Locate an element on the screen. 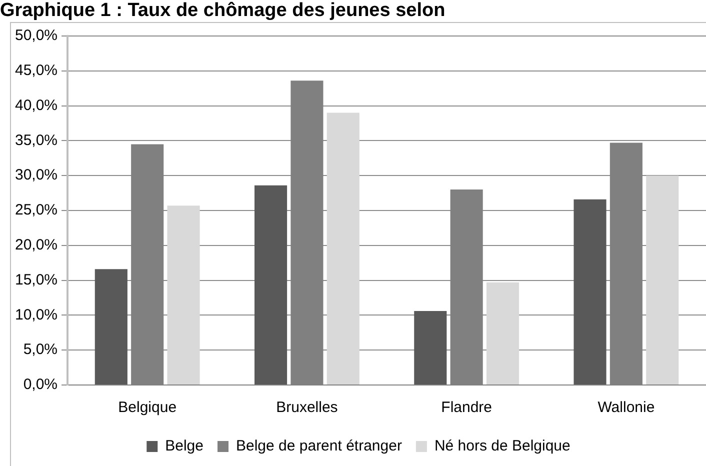  x-tick-label: Bruxelles is located at coordinates (307, 407).